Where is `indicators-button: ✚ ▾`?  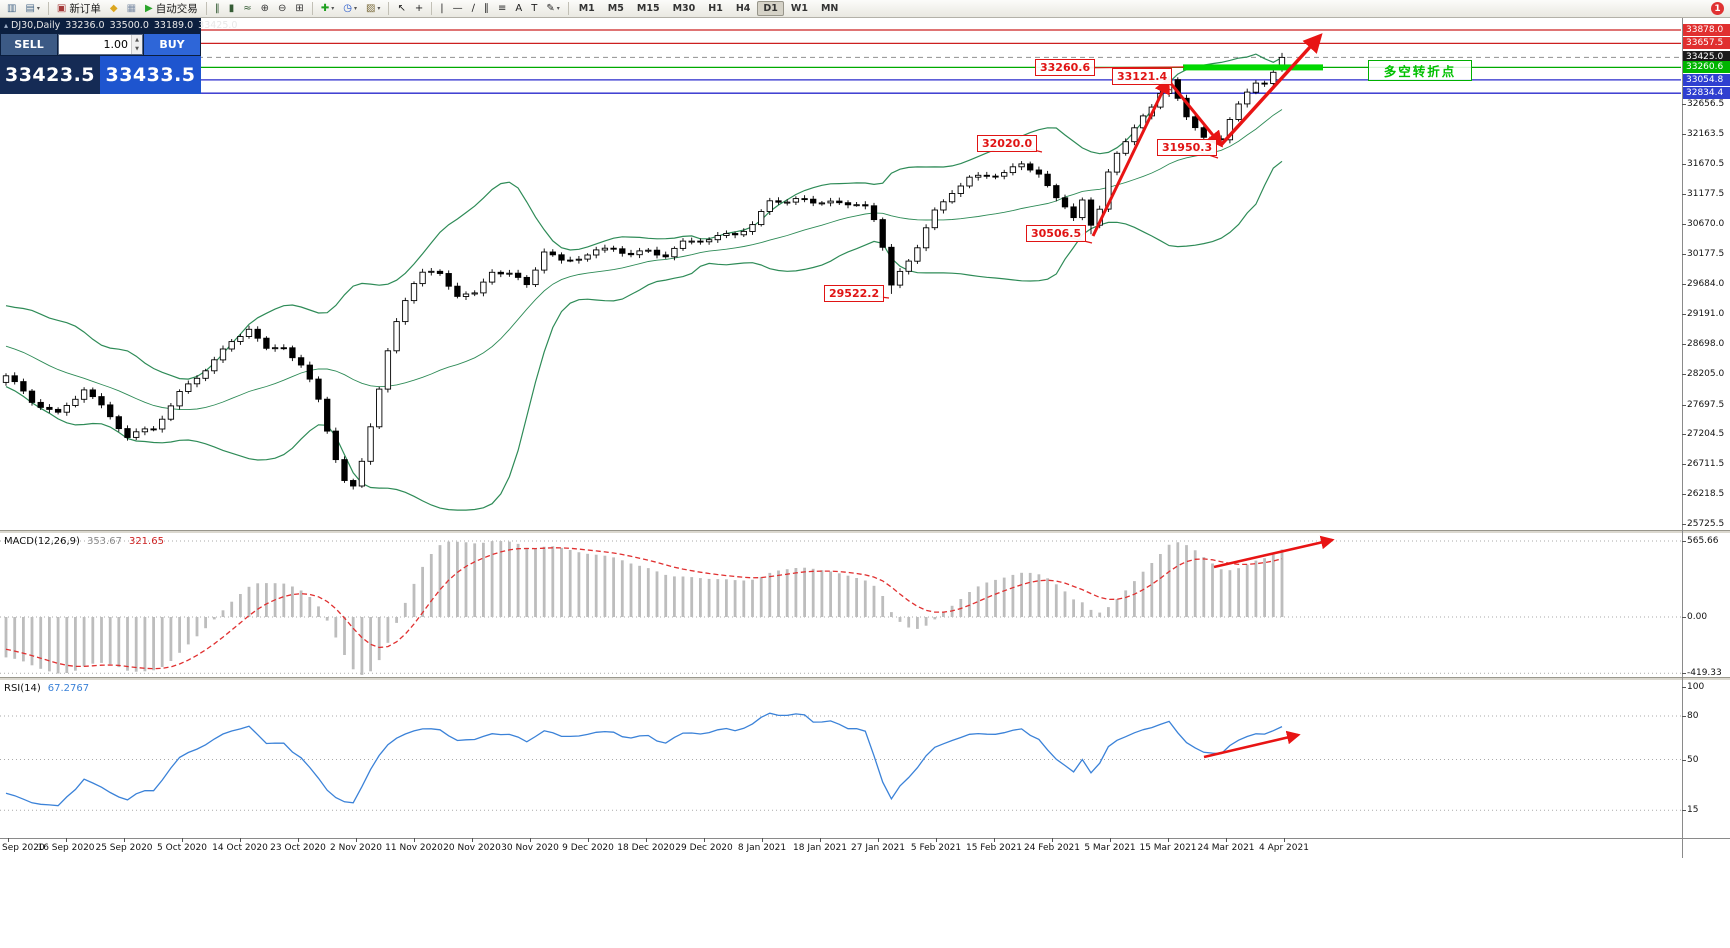
indicators-button: ✚ ▾ is located at coordinates (327, 9).